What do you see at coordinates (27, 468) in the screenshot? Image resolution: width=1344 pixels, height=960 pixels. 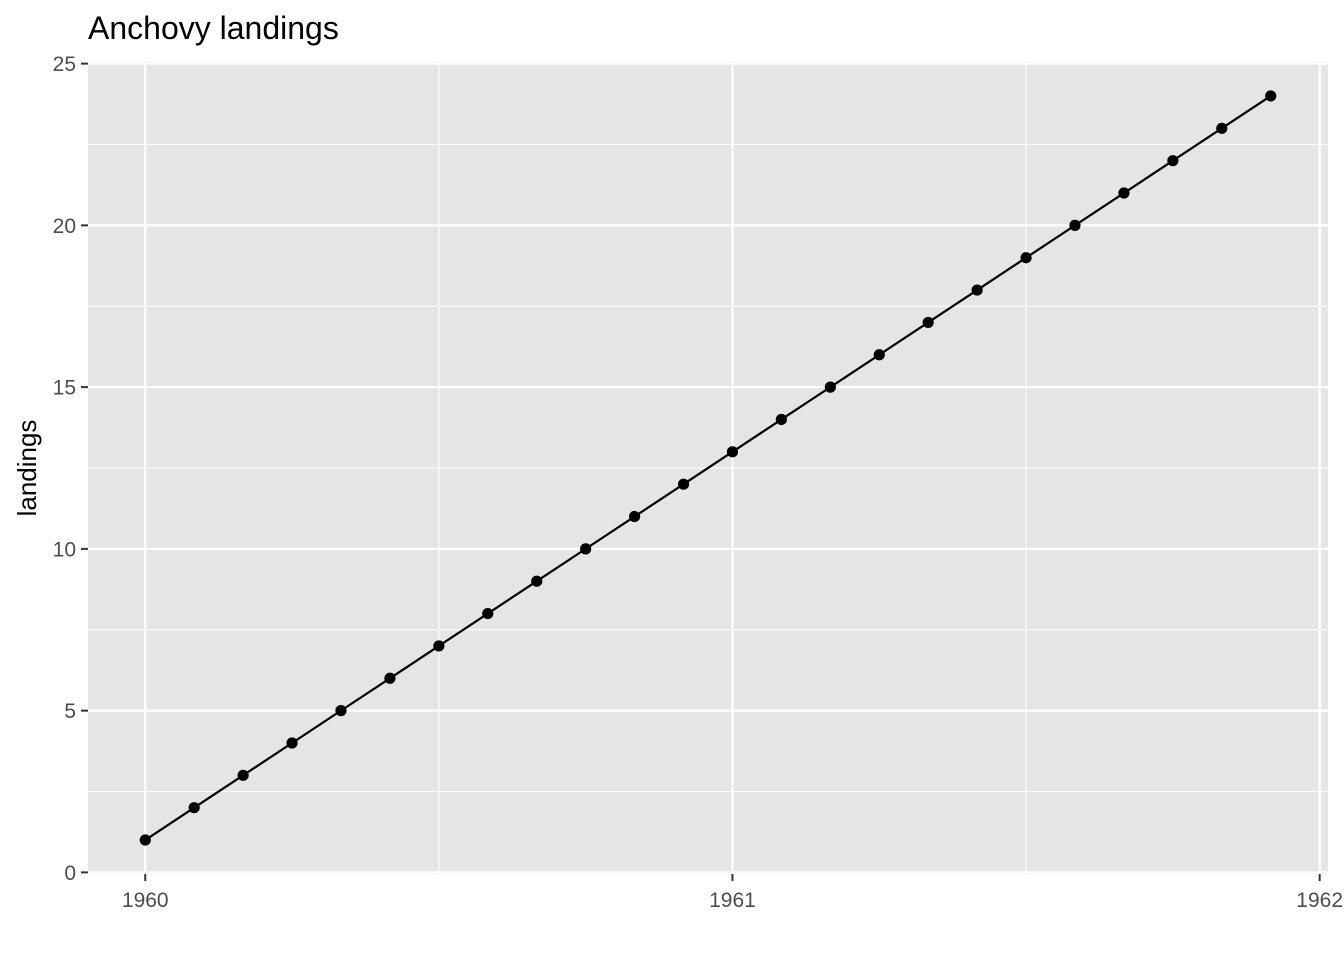 I see `y-axis-label: landings` at bounding box center [27, 468].